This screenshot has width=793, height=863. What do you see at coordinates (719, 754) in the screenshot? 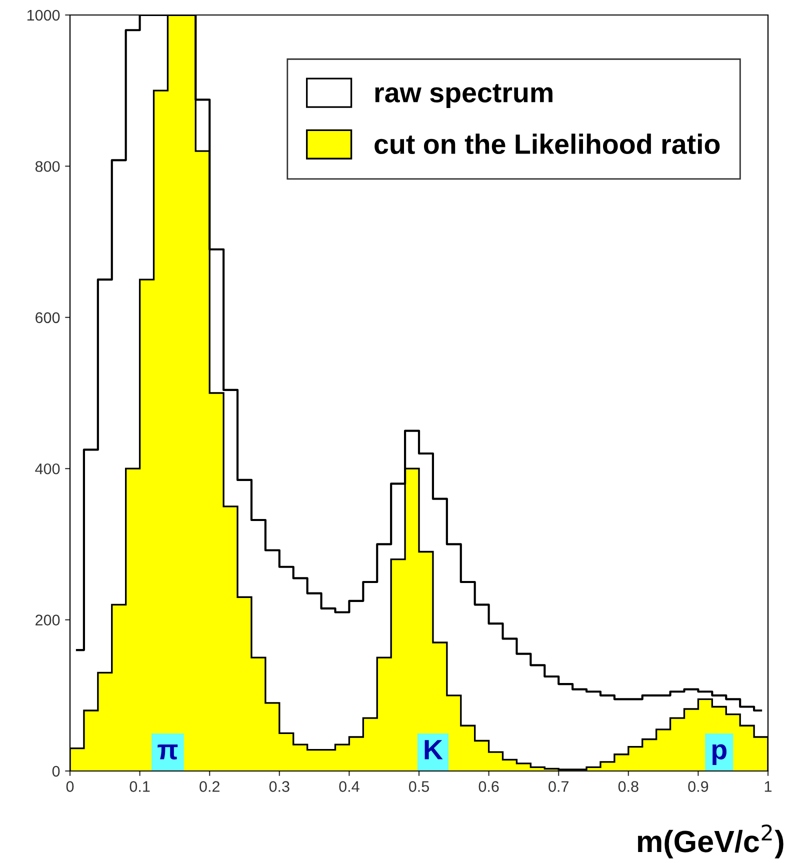
I see `annotation: p` at bounding box center [719, 754].